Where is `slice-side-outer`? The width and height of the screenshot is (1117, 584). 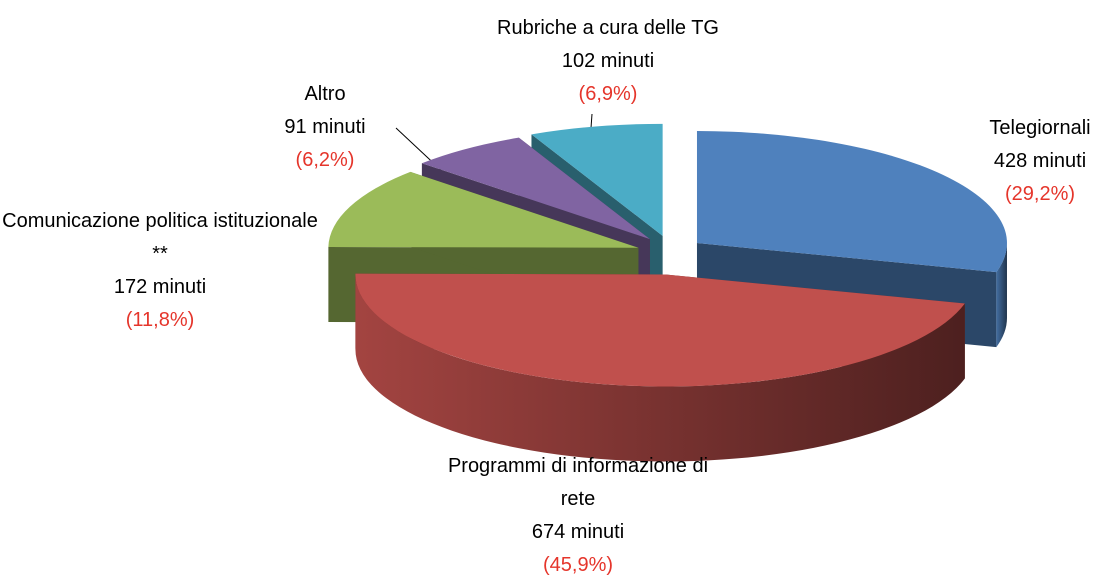
slice-side-outer is located at coordinates (1001, 295).